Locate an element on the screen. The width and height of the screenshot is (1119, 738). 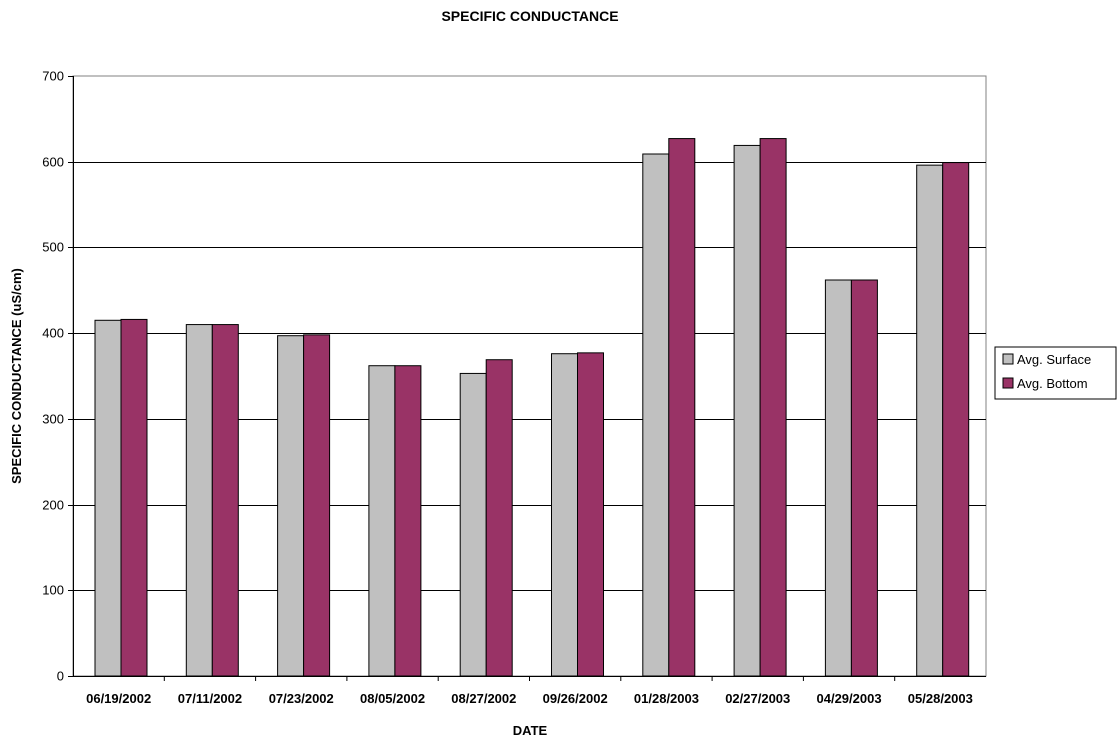
y-axis-title: SPECIFIC CONDUCTANCE (uS/cm) is located at coordinates (16, 376).